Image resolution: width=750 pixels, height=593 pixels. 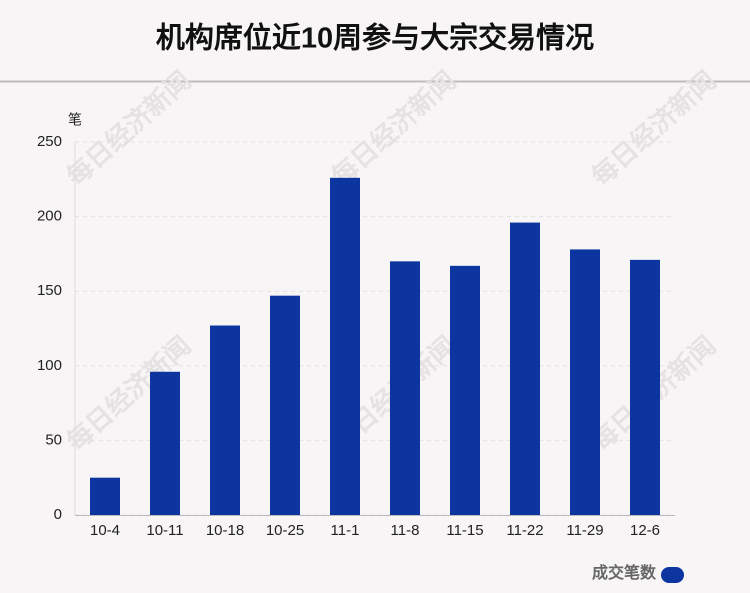 What do you see at coordinates (672, 575) in the screenshot?
I see `legend-swatch` at bounding box center [672, 575].